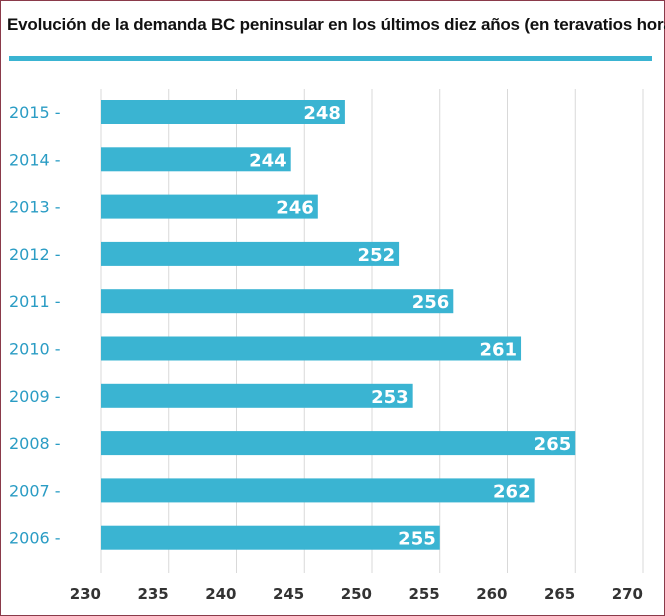 This screenshot has height=616, width=665. Describe the element at coordinates (417, 539) in the screenshot. I see `data-label-2006: 255` at that location.